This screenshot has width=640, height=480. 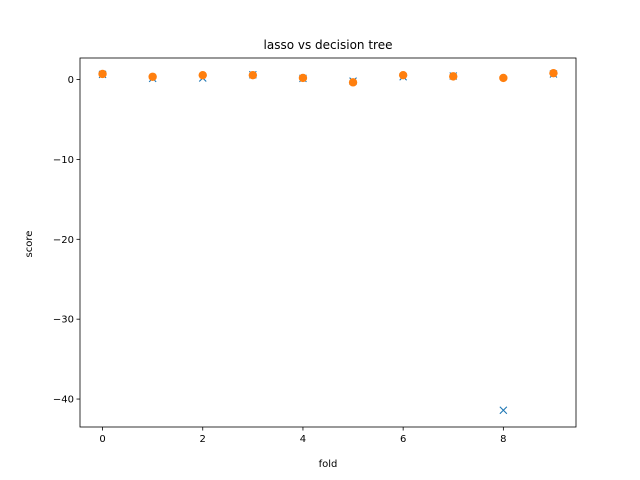 I want to click on y-axis-ticks: 0 −10 −20 −30 −40, so click(x=66, y=240).